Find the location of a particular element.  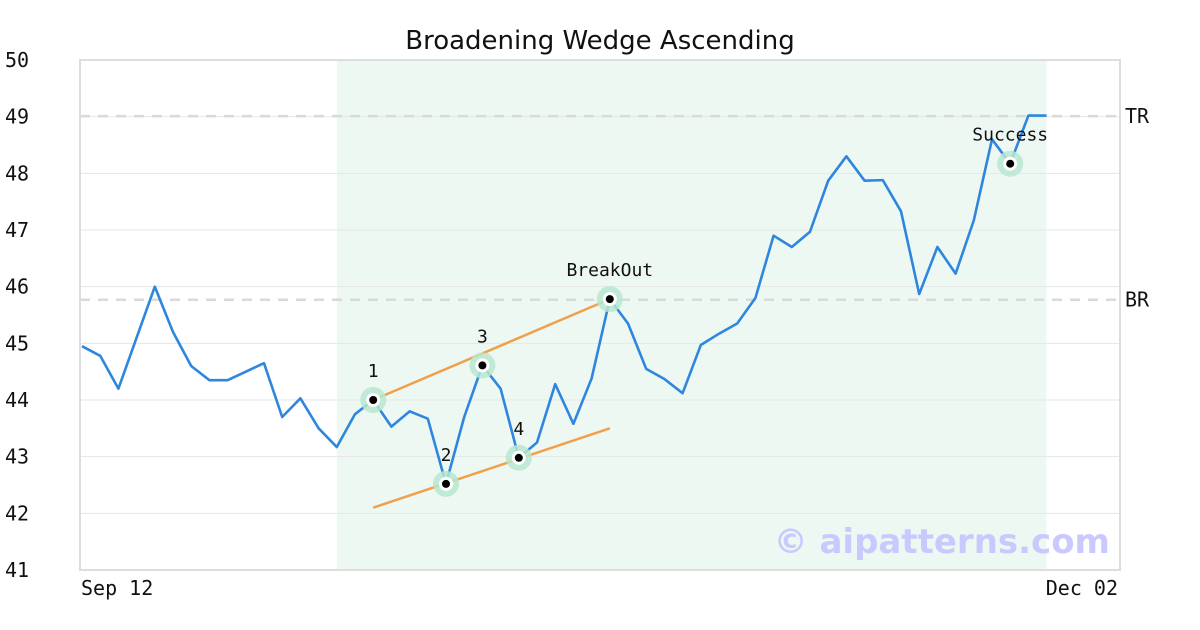

level-label-tr: TR is located at coordinates (1137, 116).